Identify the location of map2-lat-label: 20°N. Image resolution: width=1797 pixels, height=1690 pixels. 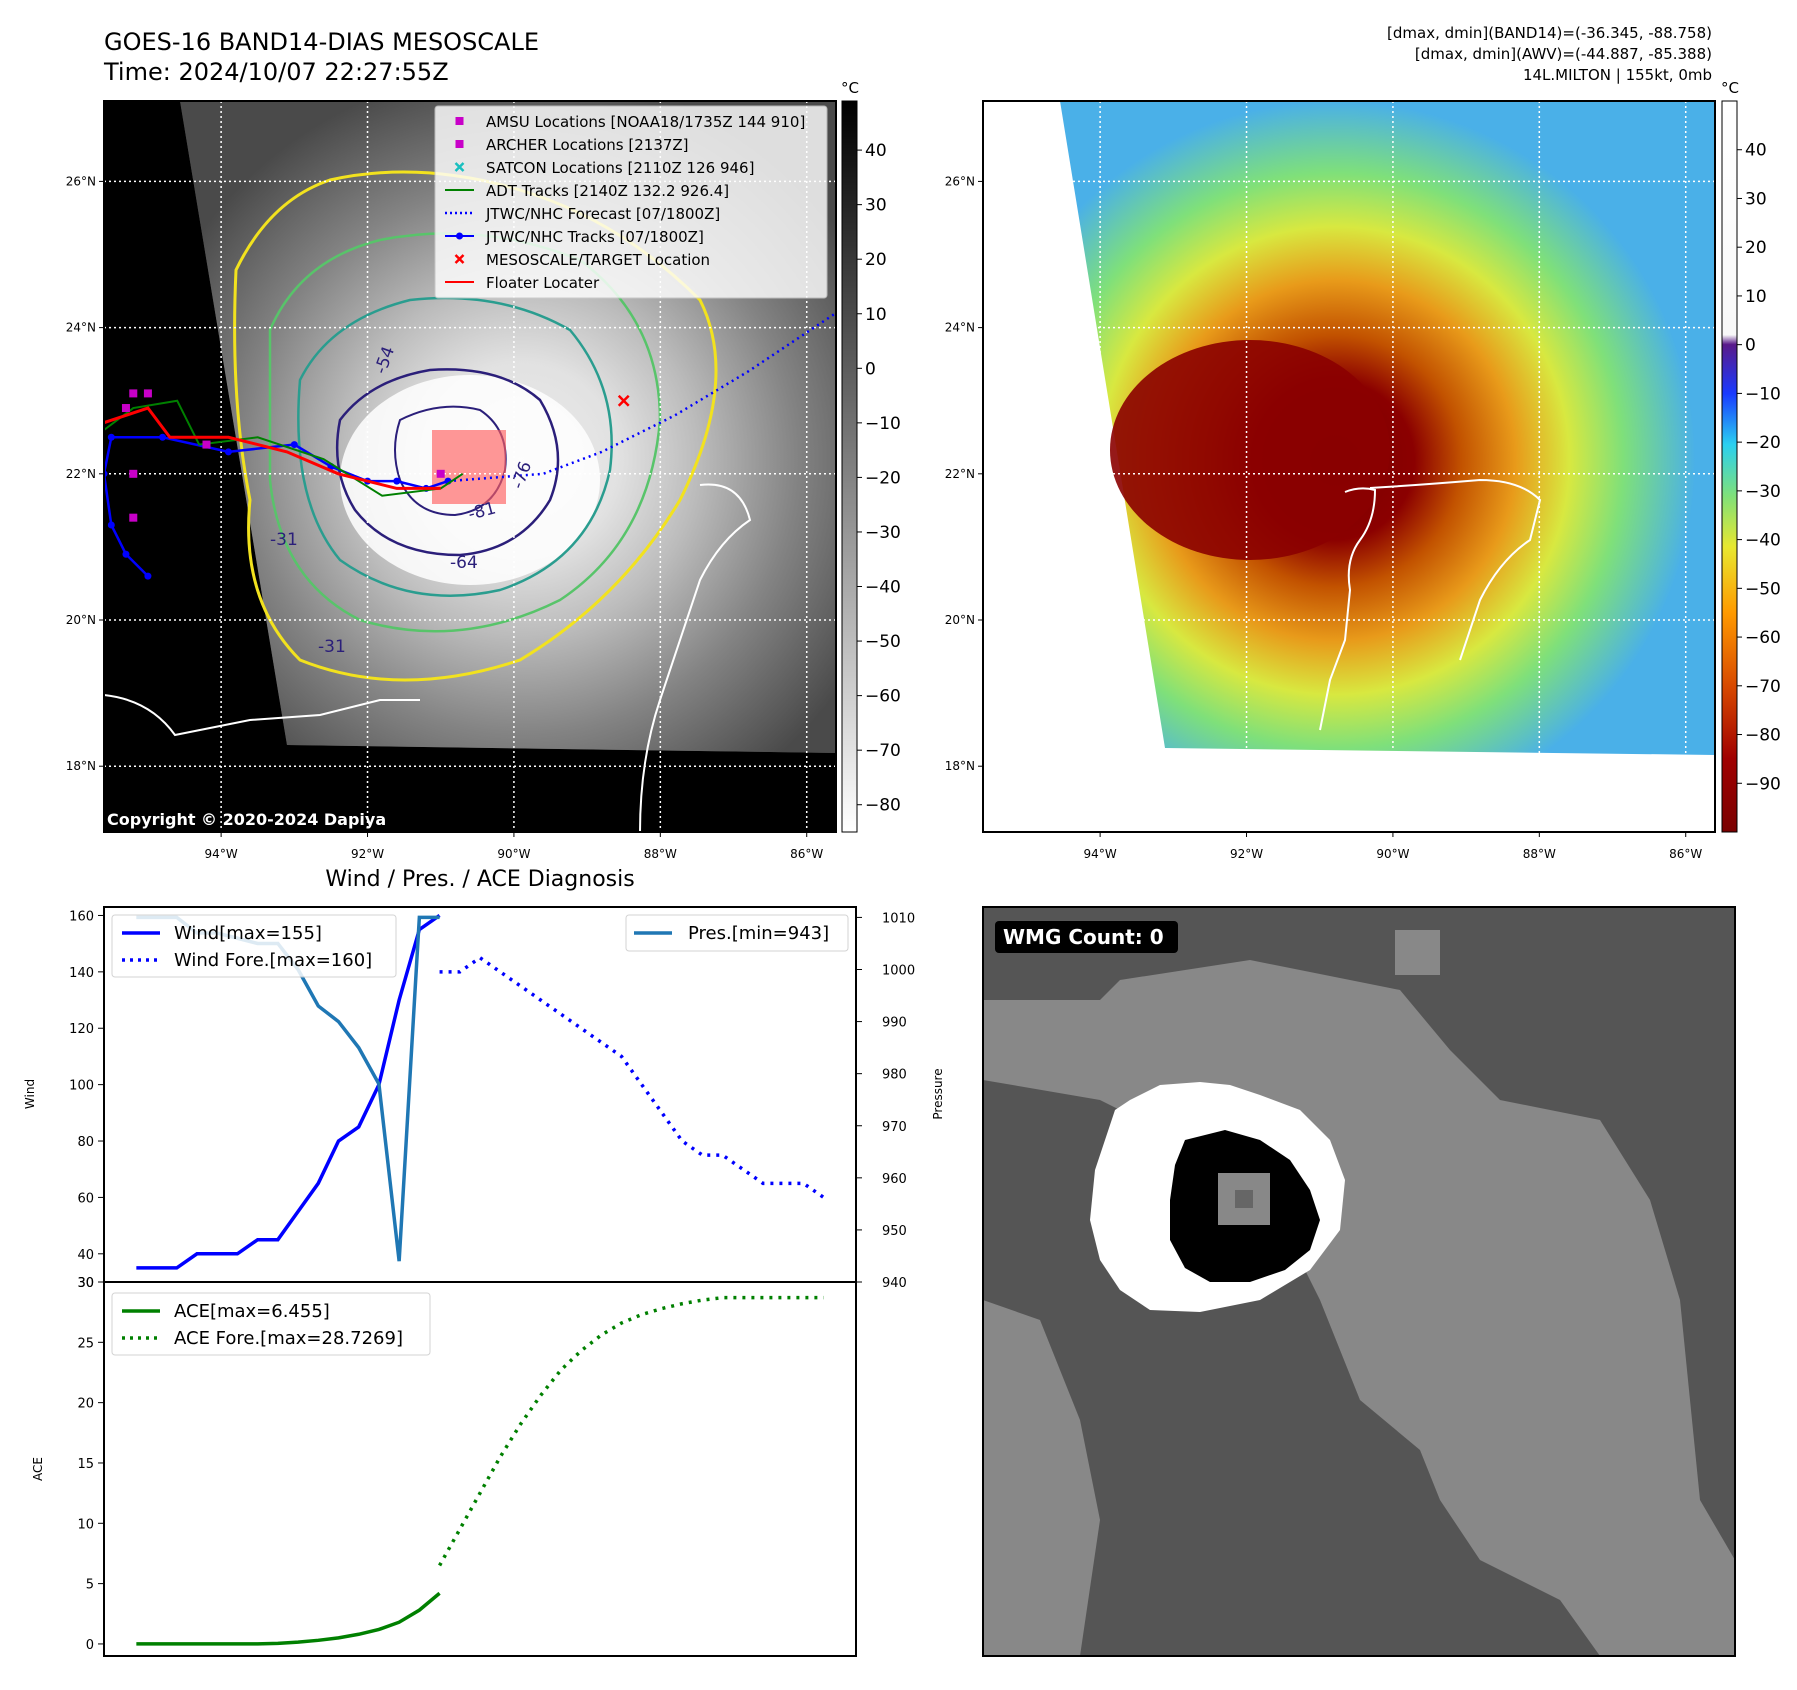
(960, 620).